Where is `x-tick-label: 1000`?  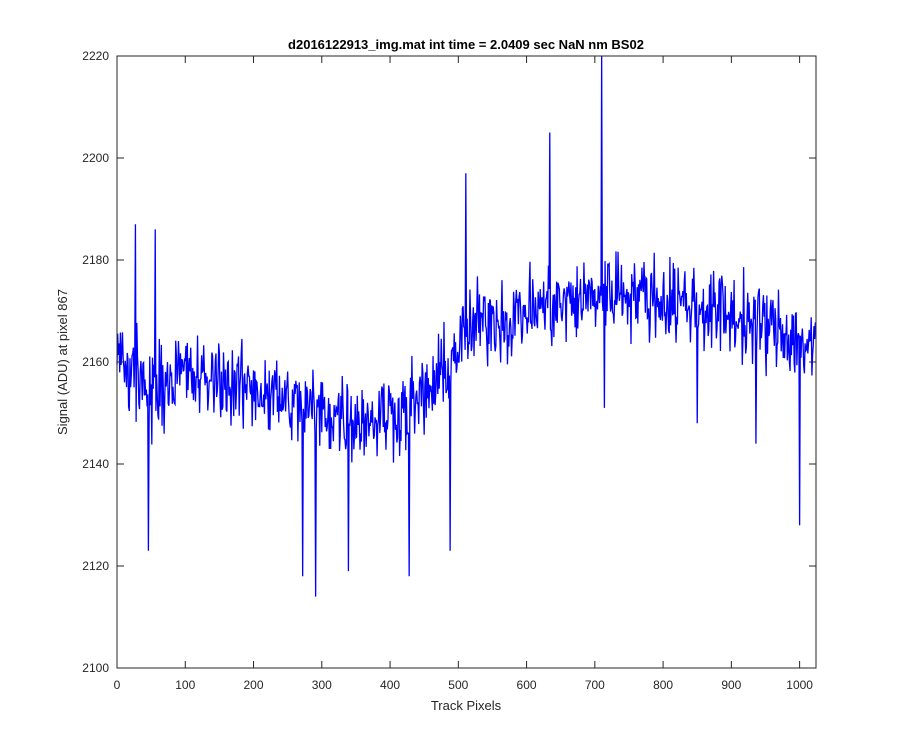 x-tick-label: 1000 is located at coordinates (799, 685).